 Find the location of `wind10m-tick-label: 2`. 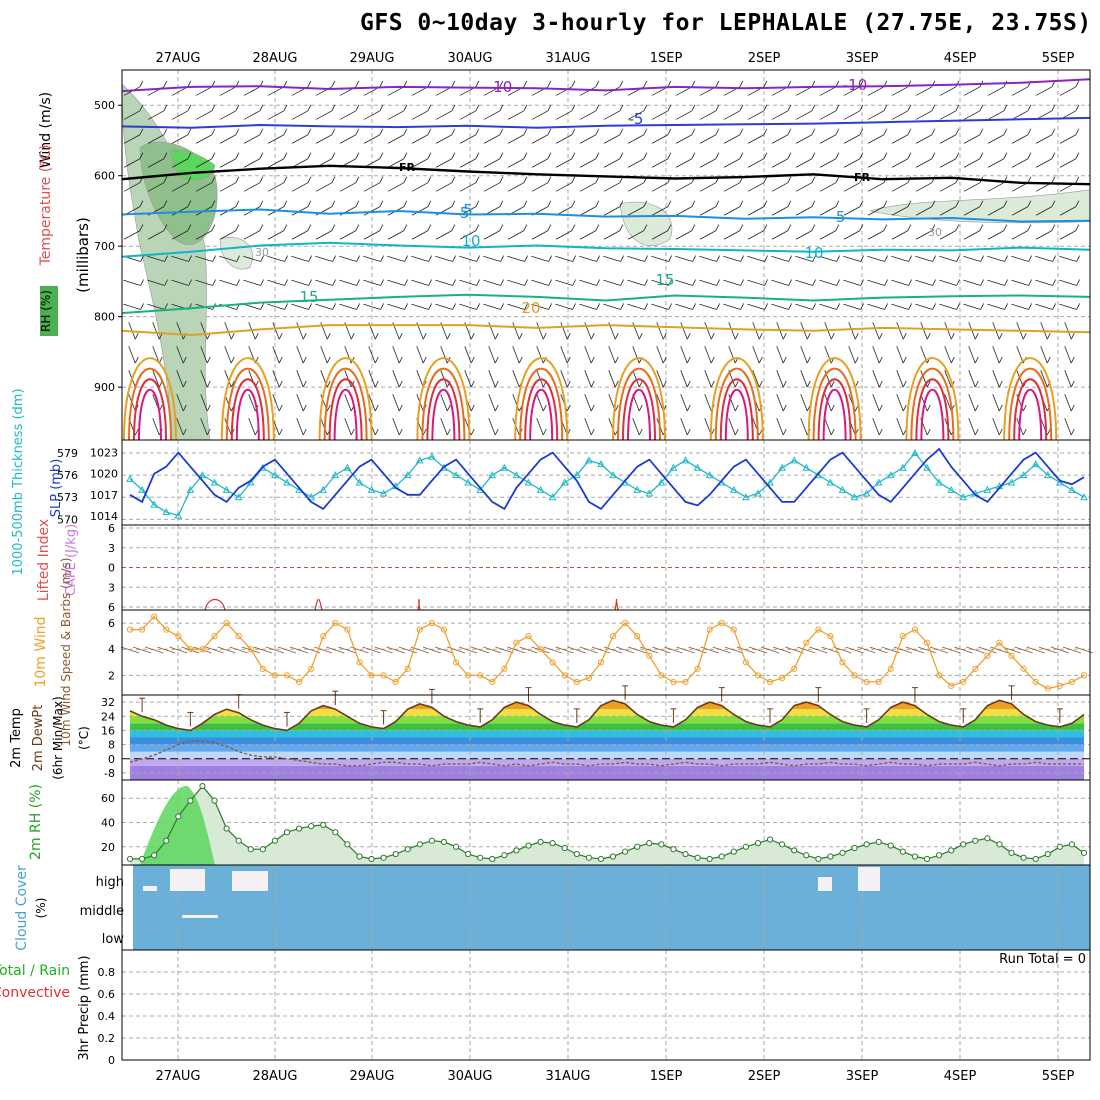

wind10m-tick-label: 2 is located at coordinates (111, 675).